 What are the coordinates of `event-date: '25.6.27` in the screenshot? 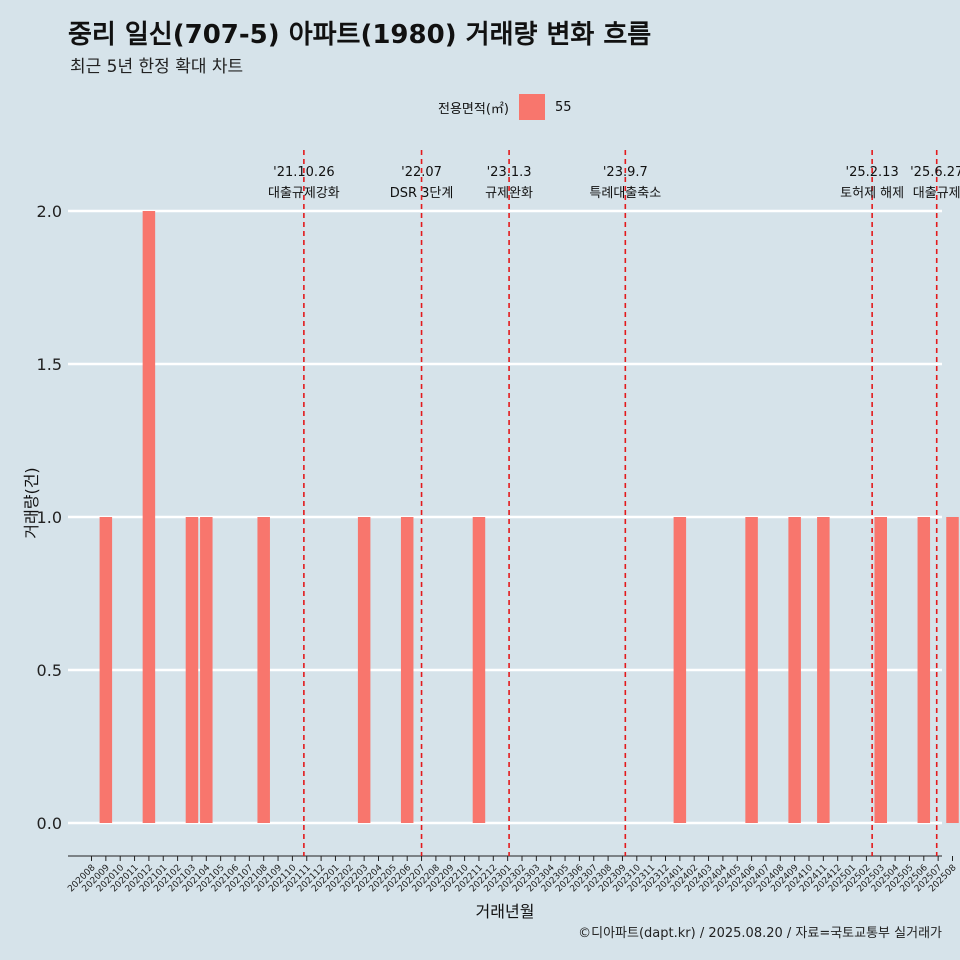 It's located at (935, 172).